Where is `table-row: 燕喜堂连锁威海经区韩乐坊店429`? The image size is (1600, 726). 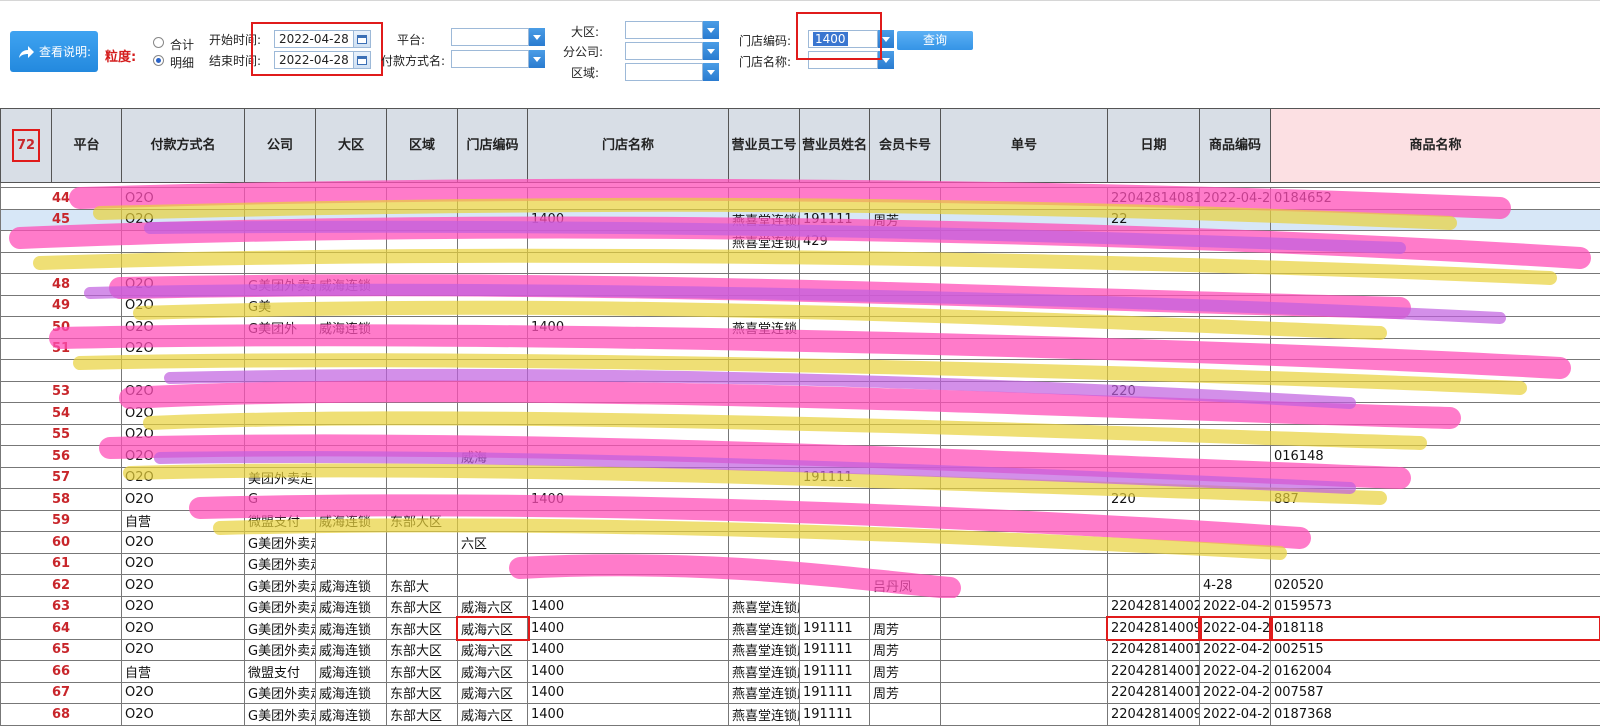
table-row: 燕喜堂连锁威海经区韩乐坊店429 is located at coordinates (800, 241).